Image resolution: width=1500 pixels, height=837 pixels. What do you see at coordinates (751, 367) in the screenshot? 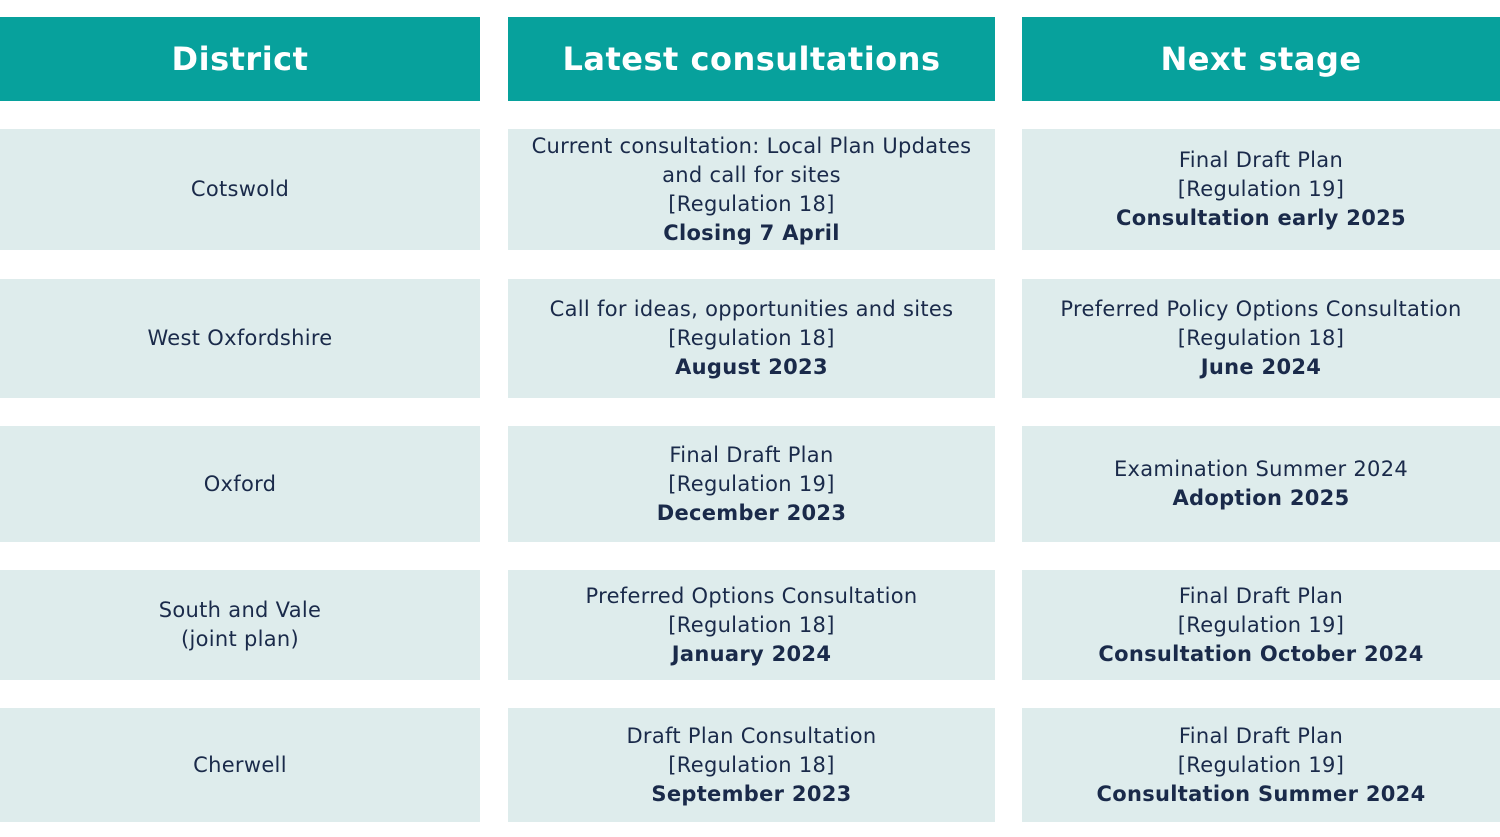
I see `latest-date: August 2023` at bounding box center [751, 367].